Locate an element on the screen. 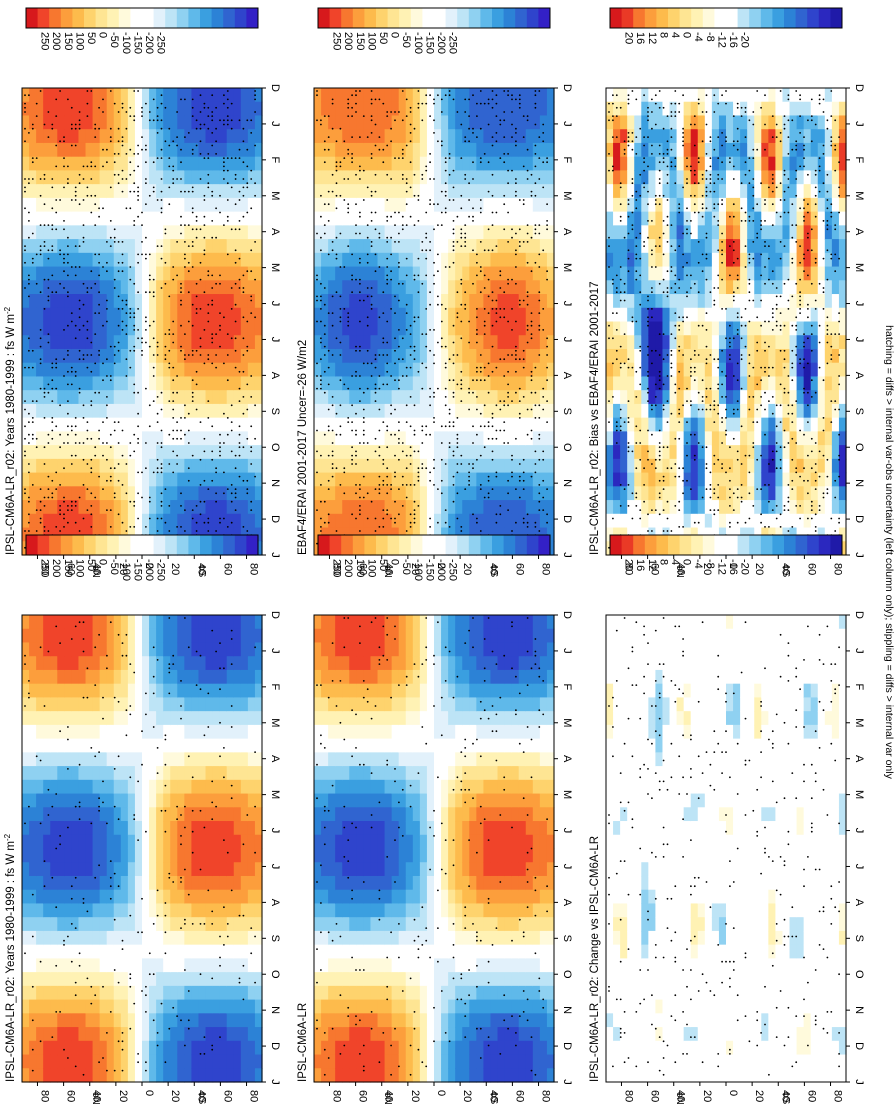 This screenshot has width=894, height=1105. lat-tick-label: 80 is located at coordinates (336, 569).